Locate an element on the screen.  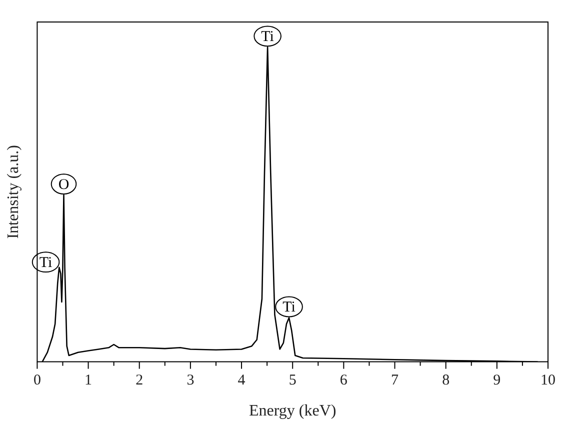
x-tick-label: 8 is located at coordinates (446, 380).